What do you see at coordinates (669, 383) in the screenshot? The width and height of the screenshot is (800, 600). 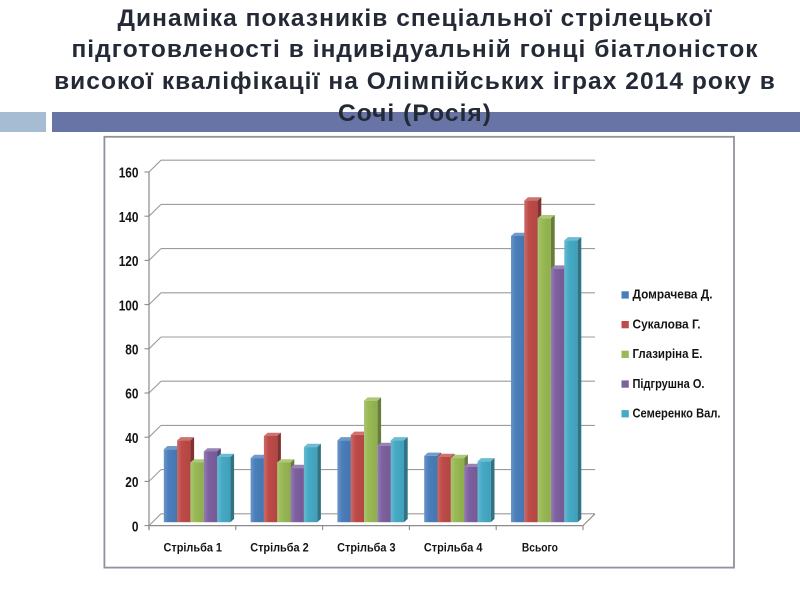 I see `svg-text: Підгрушна О.` at bounding box center [669, 383].